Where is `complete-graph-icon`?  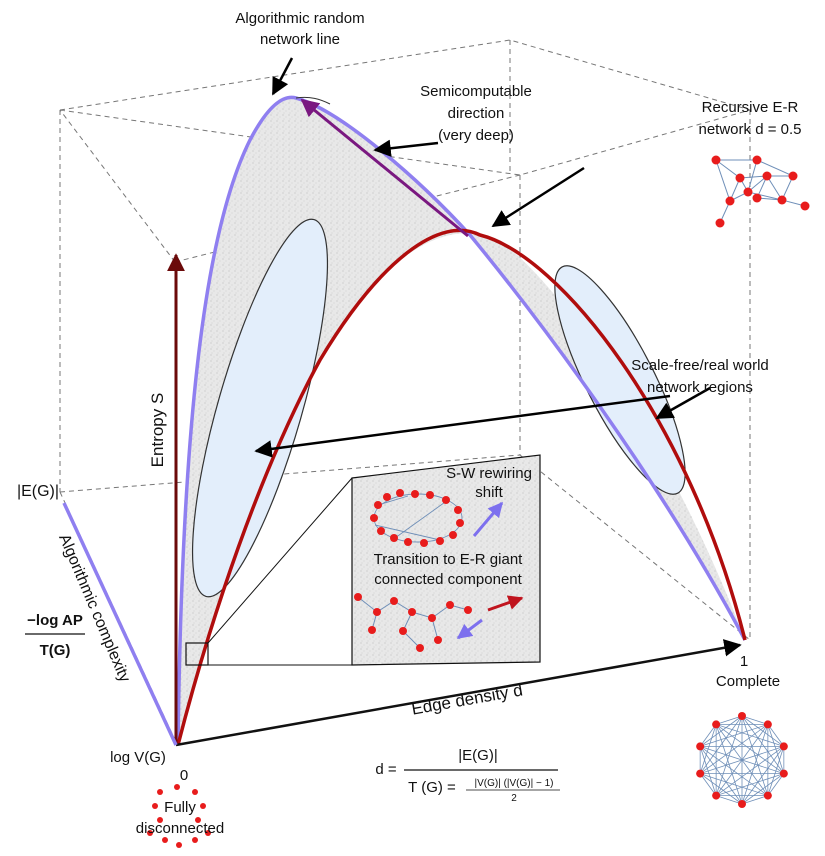 complete-graph-icon is located at coordinates (742, 760).